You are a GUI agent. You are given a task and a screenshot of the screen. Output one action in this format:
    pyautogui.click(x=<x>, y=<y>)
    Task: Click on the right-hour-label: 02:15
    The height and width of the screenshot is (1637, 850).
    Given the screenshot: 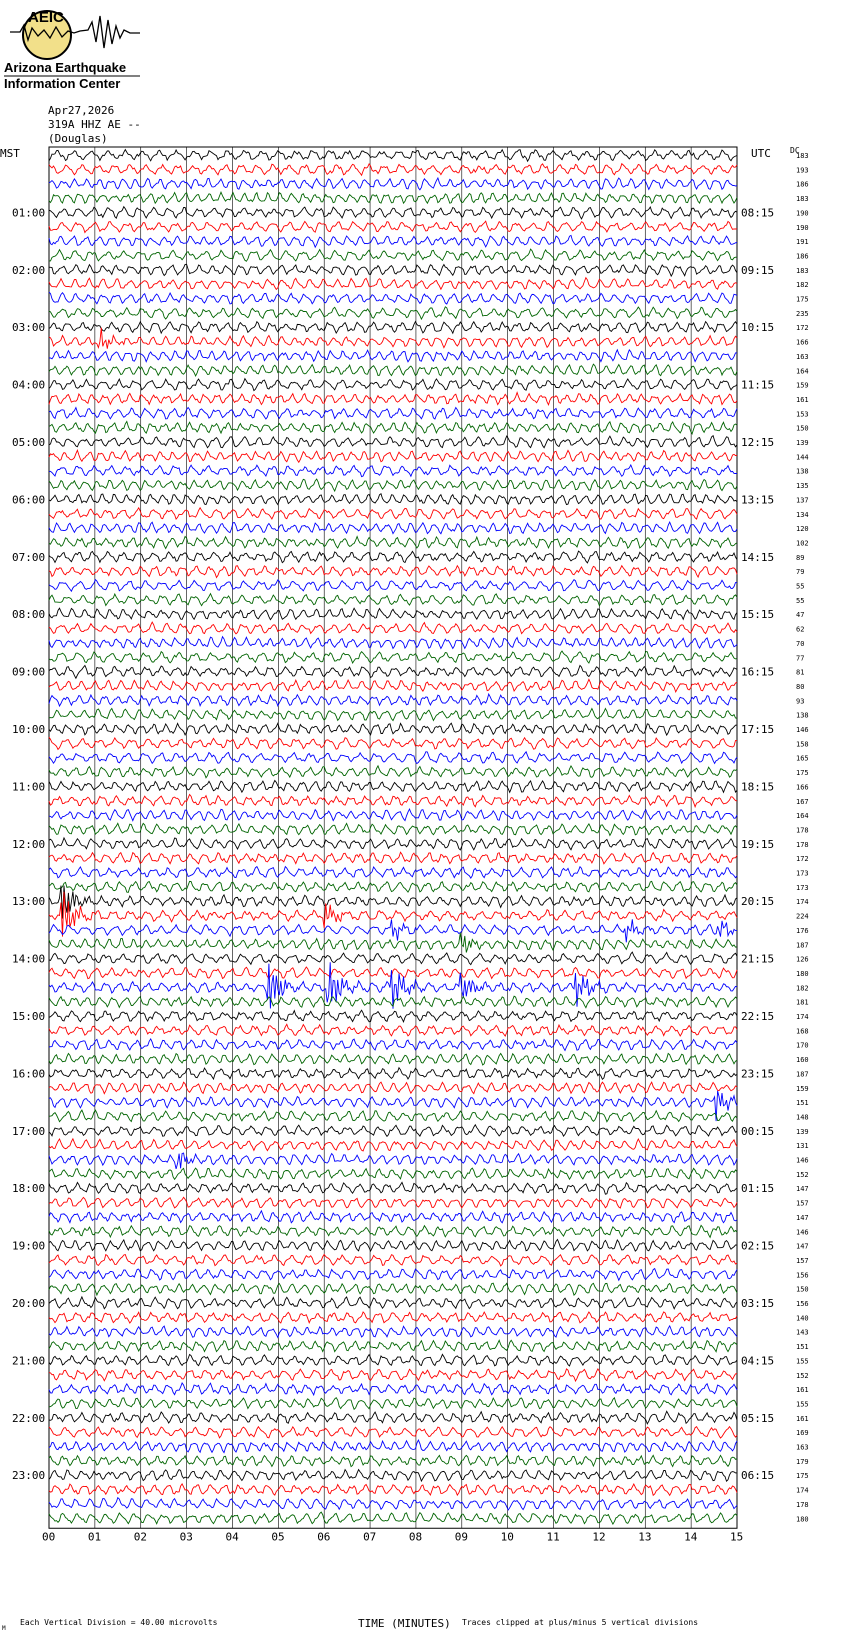 What is the action you would take?
    pyautogui.click(x=757, y=1246)
    